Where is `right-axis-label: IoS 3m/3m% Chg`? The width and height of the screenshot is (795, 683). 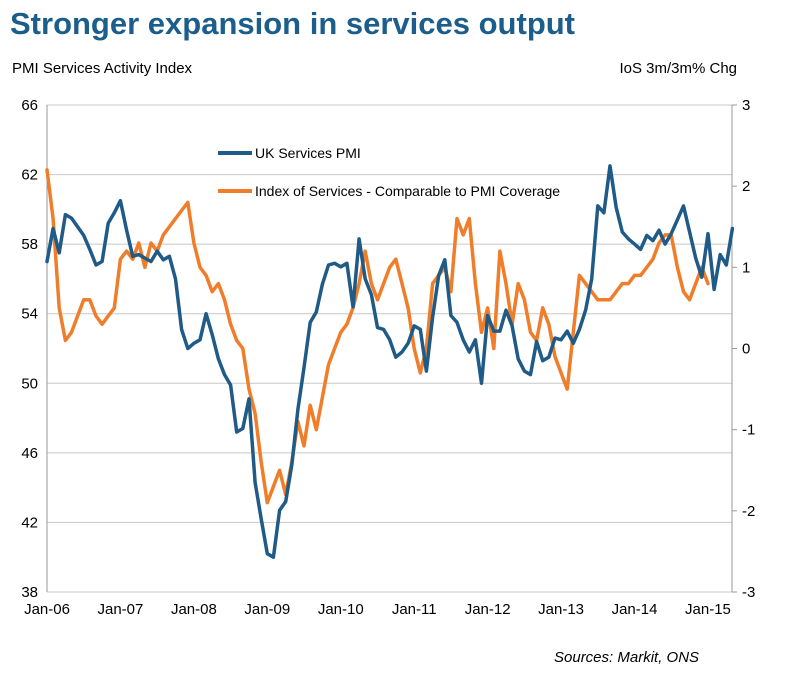 right-axis-label: IoS 3m/3m% Chg is located at coordinates (678, 68).